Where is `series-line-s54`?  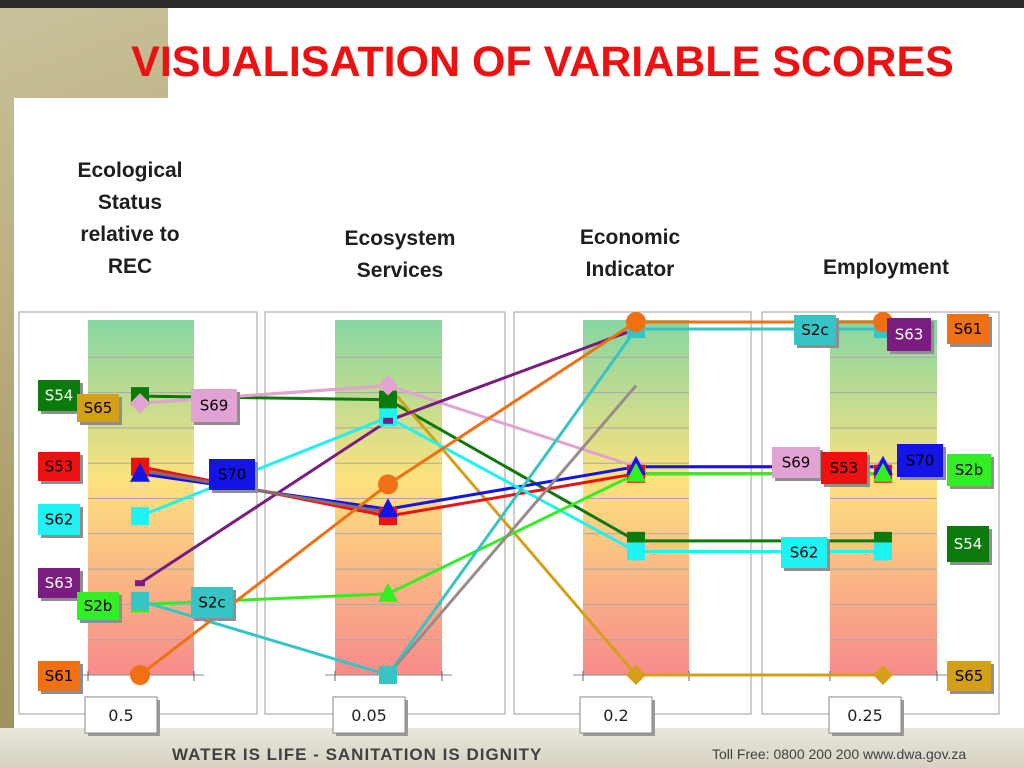 series-line-s54 is located at coordinates (511, 468).